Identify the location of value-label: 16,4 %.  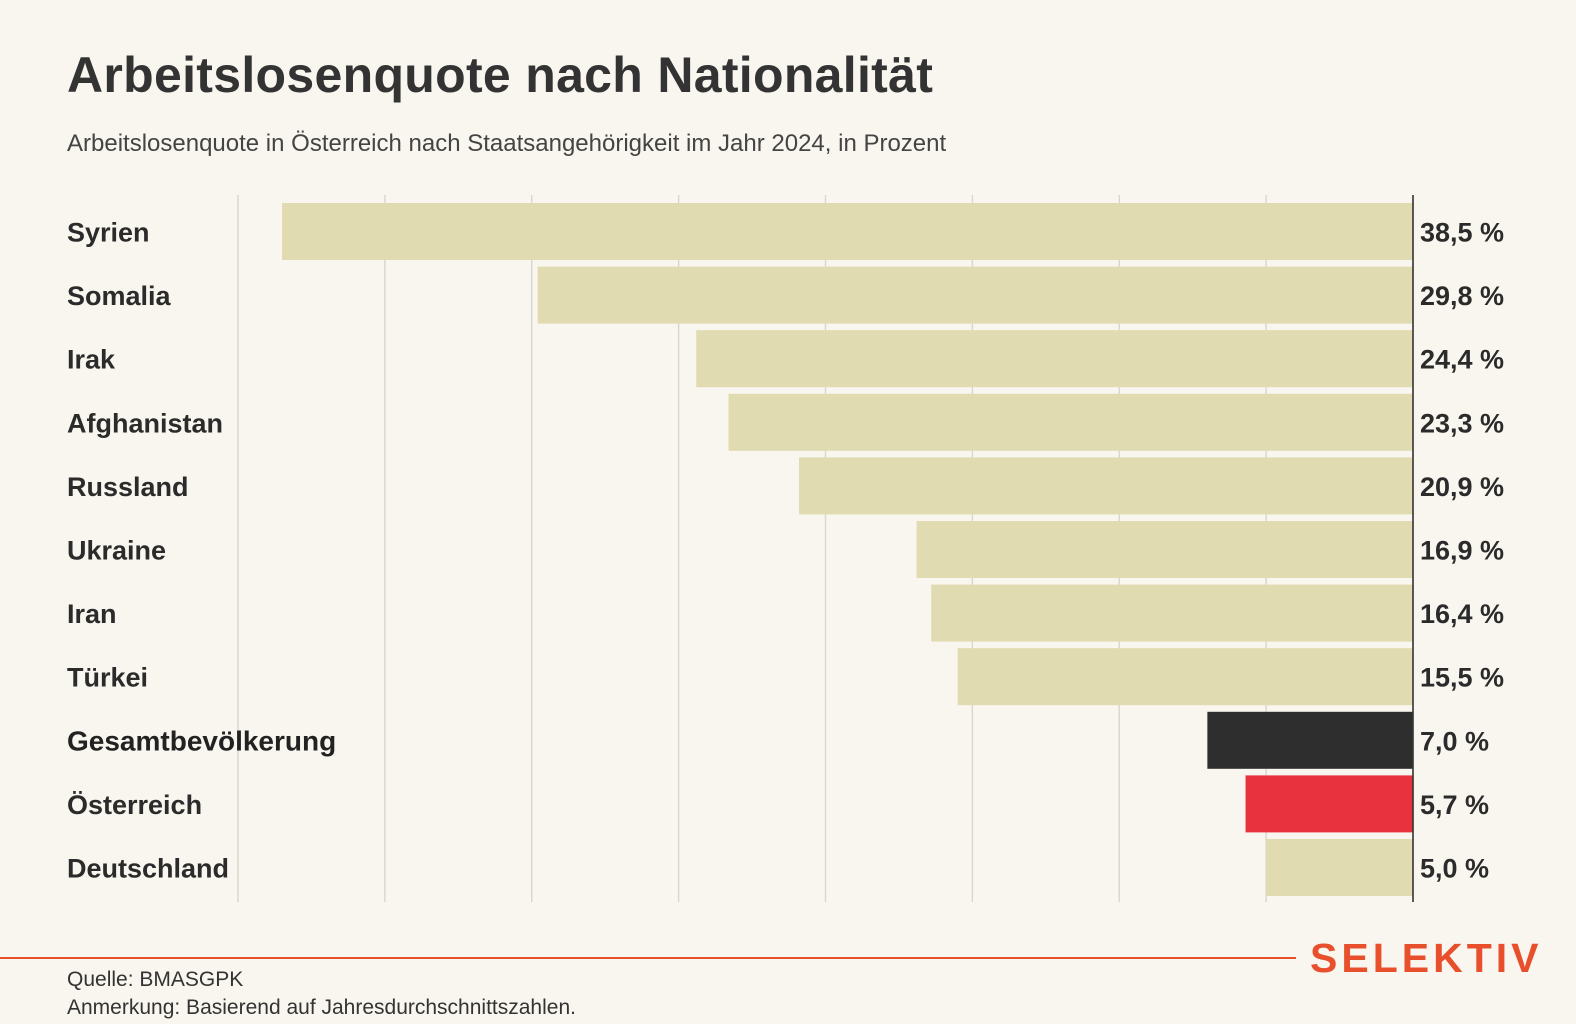
(1462, 614).